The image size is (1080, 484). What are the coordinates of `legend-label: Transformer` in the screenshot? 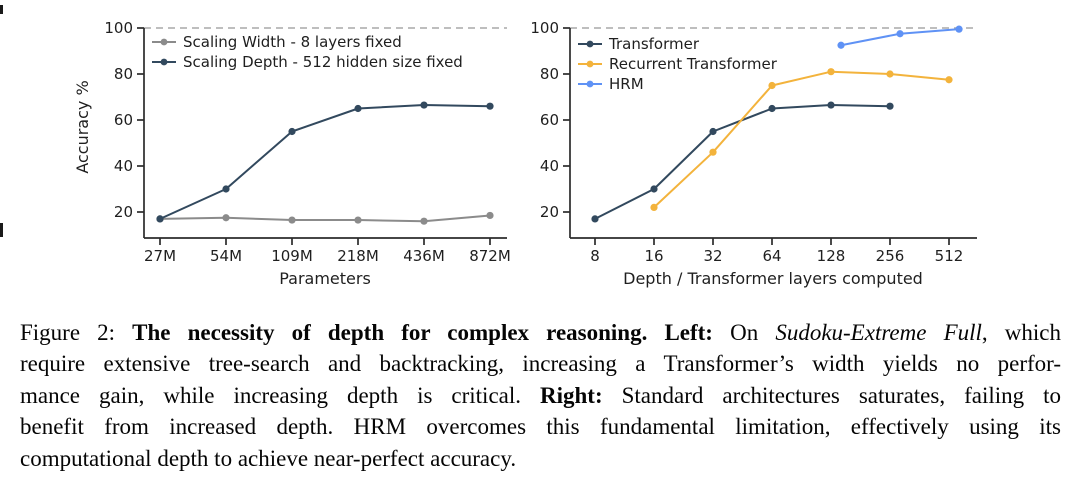 It's located at (654, 44).